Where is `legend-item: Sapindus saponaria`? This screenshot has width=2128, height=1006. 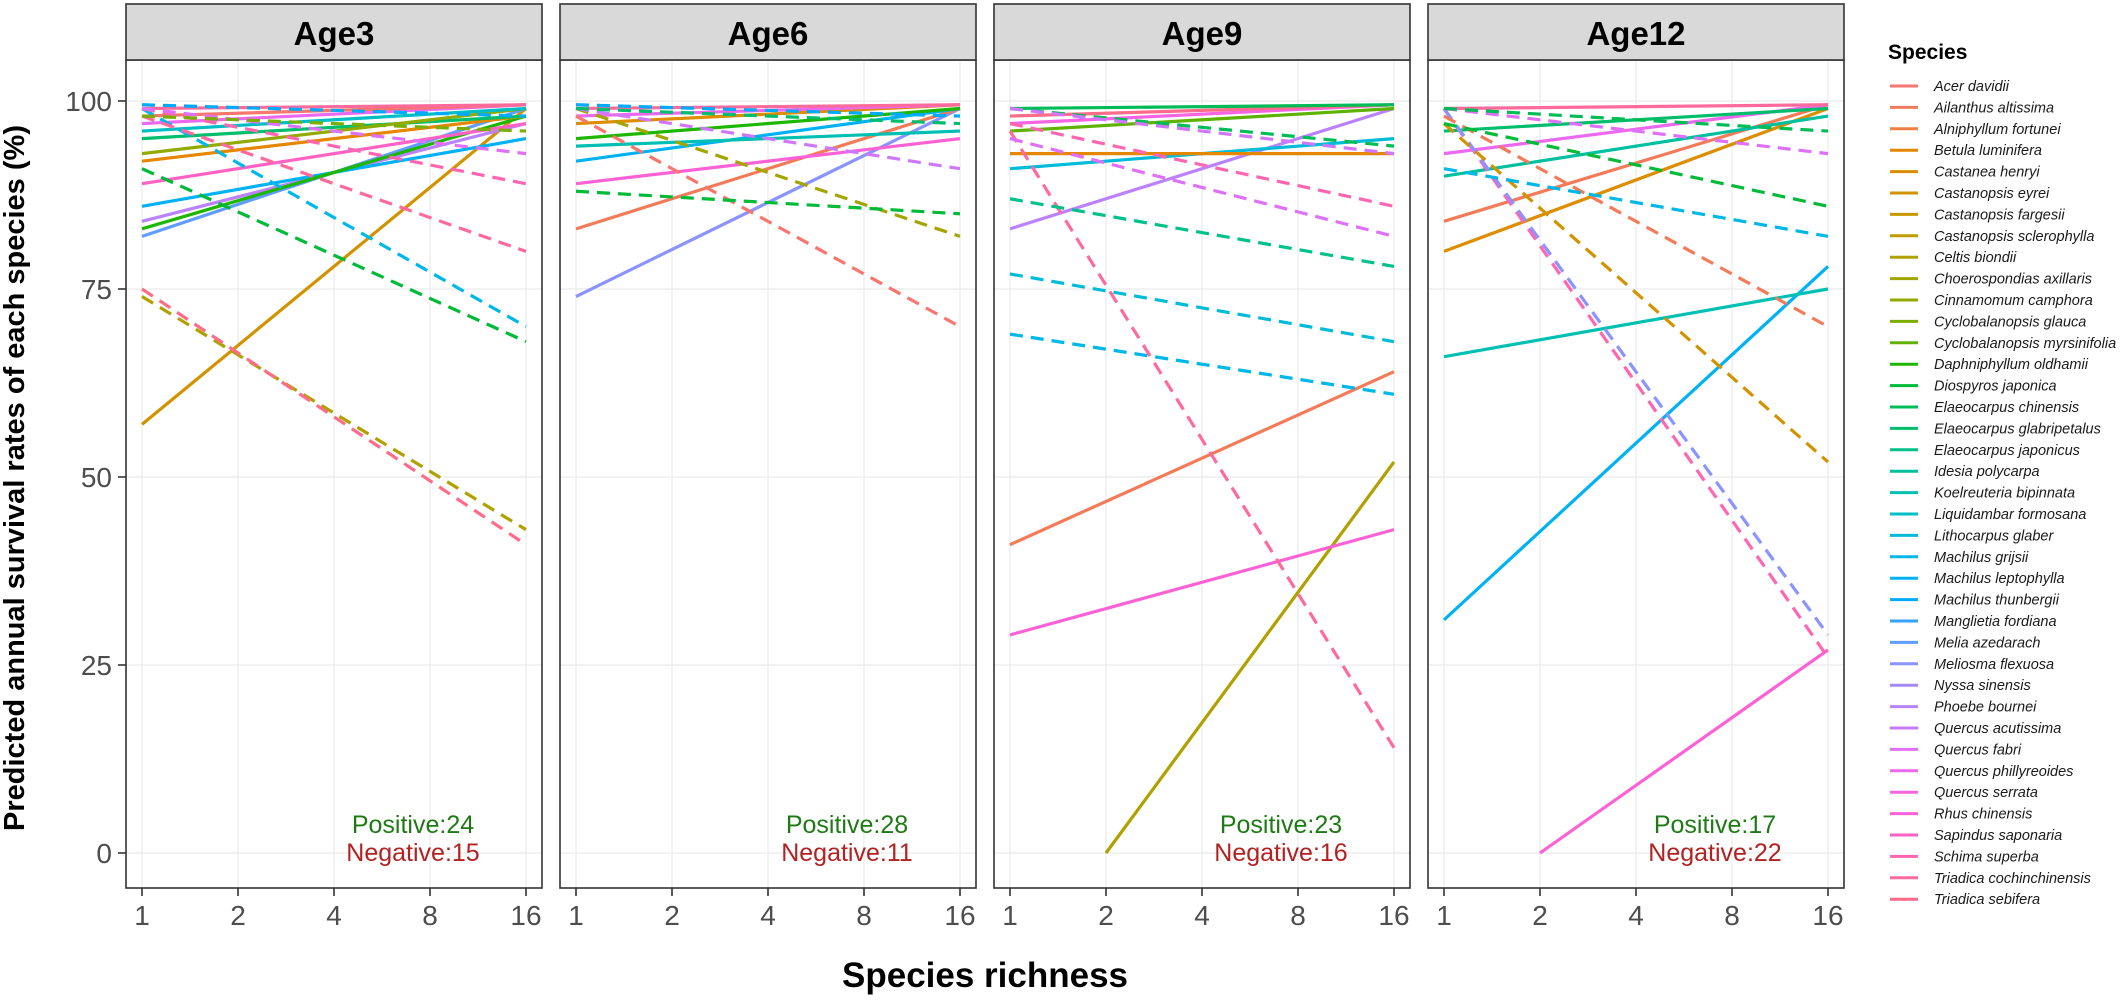 legend-item: Sapindus saponaria is located at coordinates (1976, 836).